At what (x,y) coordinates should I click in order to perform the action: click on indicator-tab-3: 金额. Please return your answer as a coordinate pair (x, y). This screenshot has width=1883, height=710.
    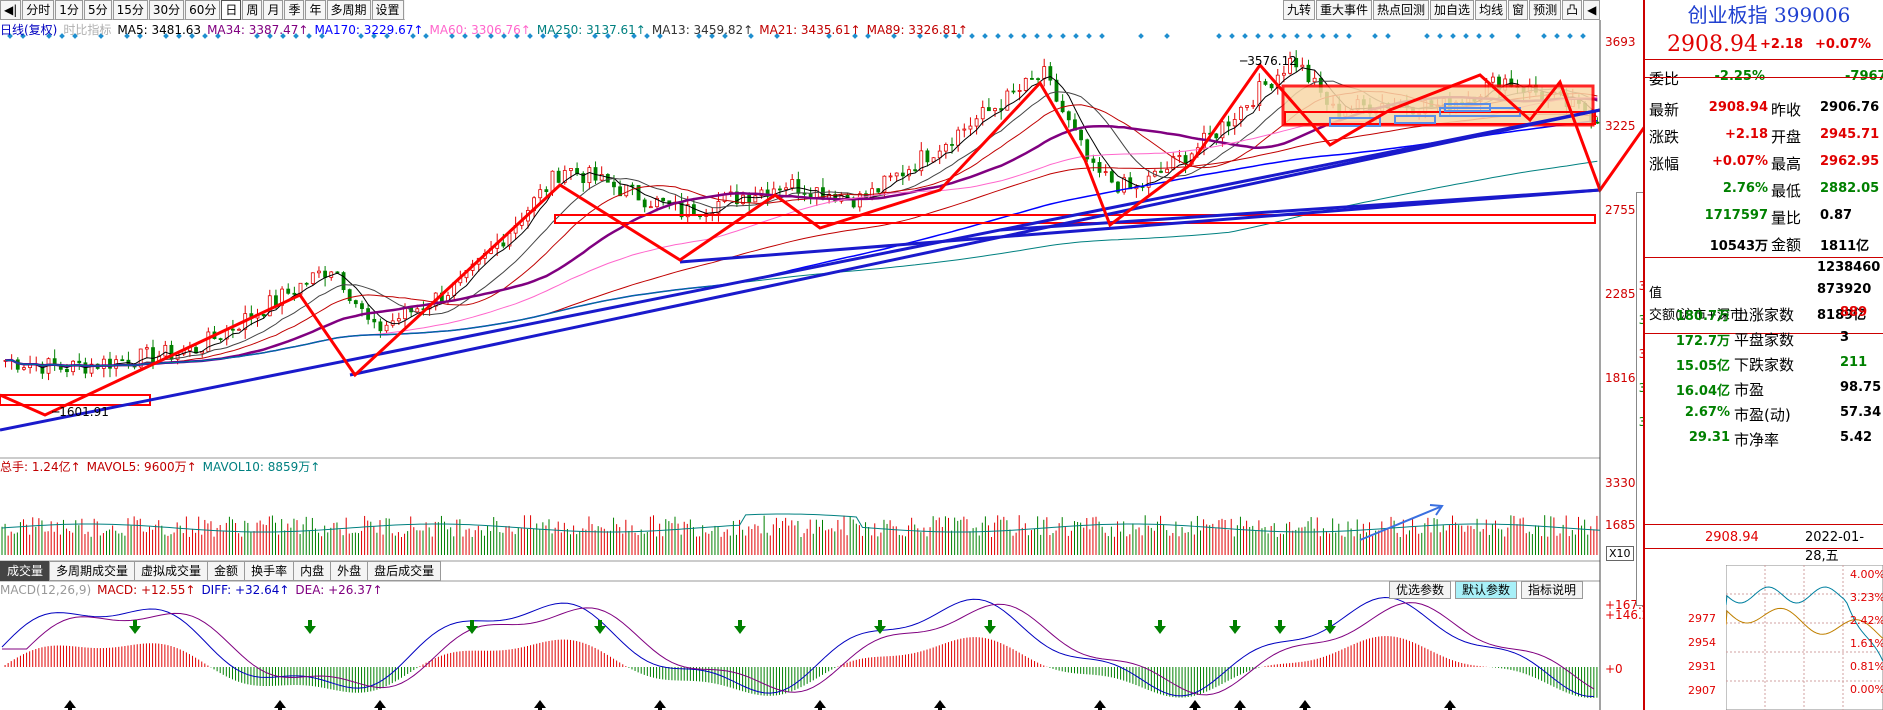
    Looking at the image, I should click on (226, 571).